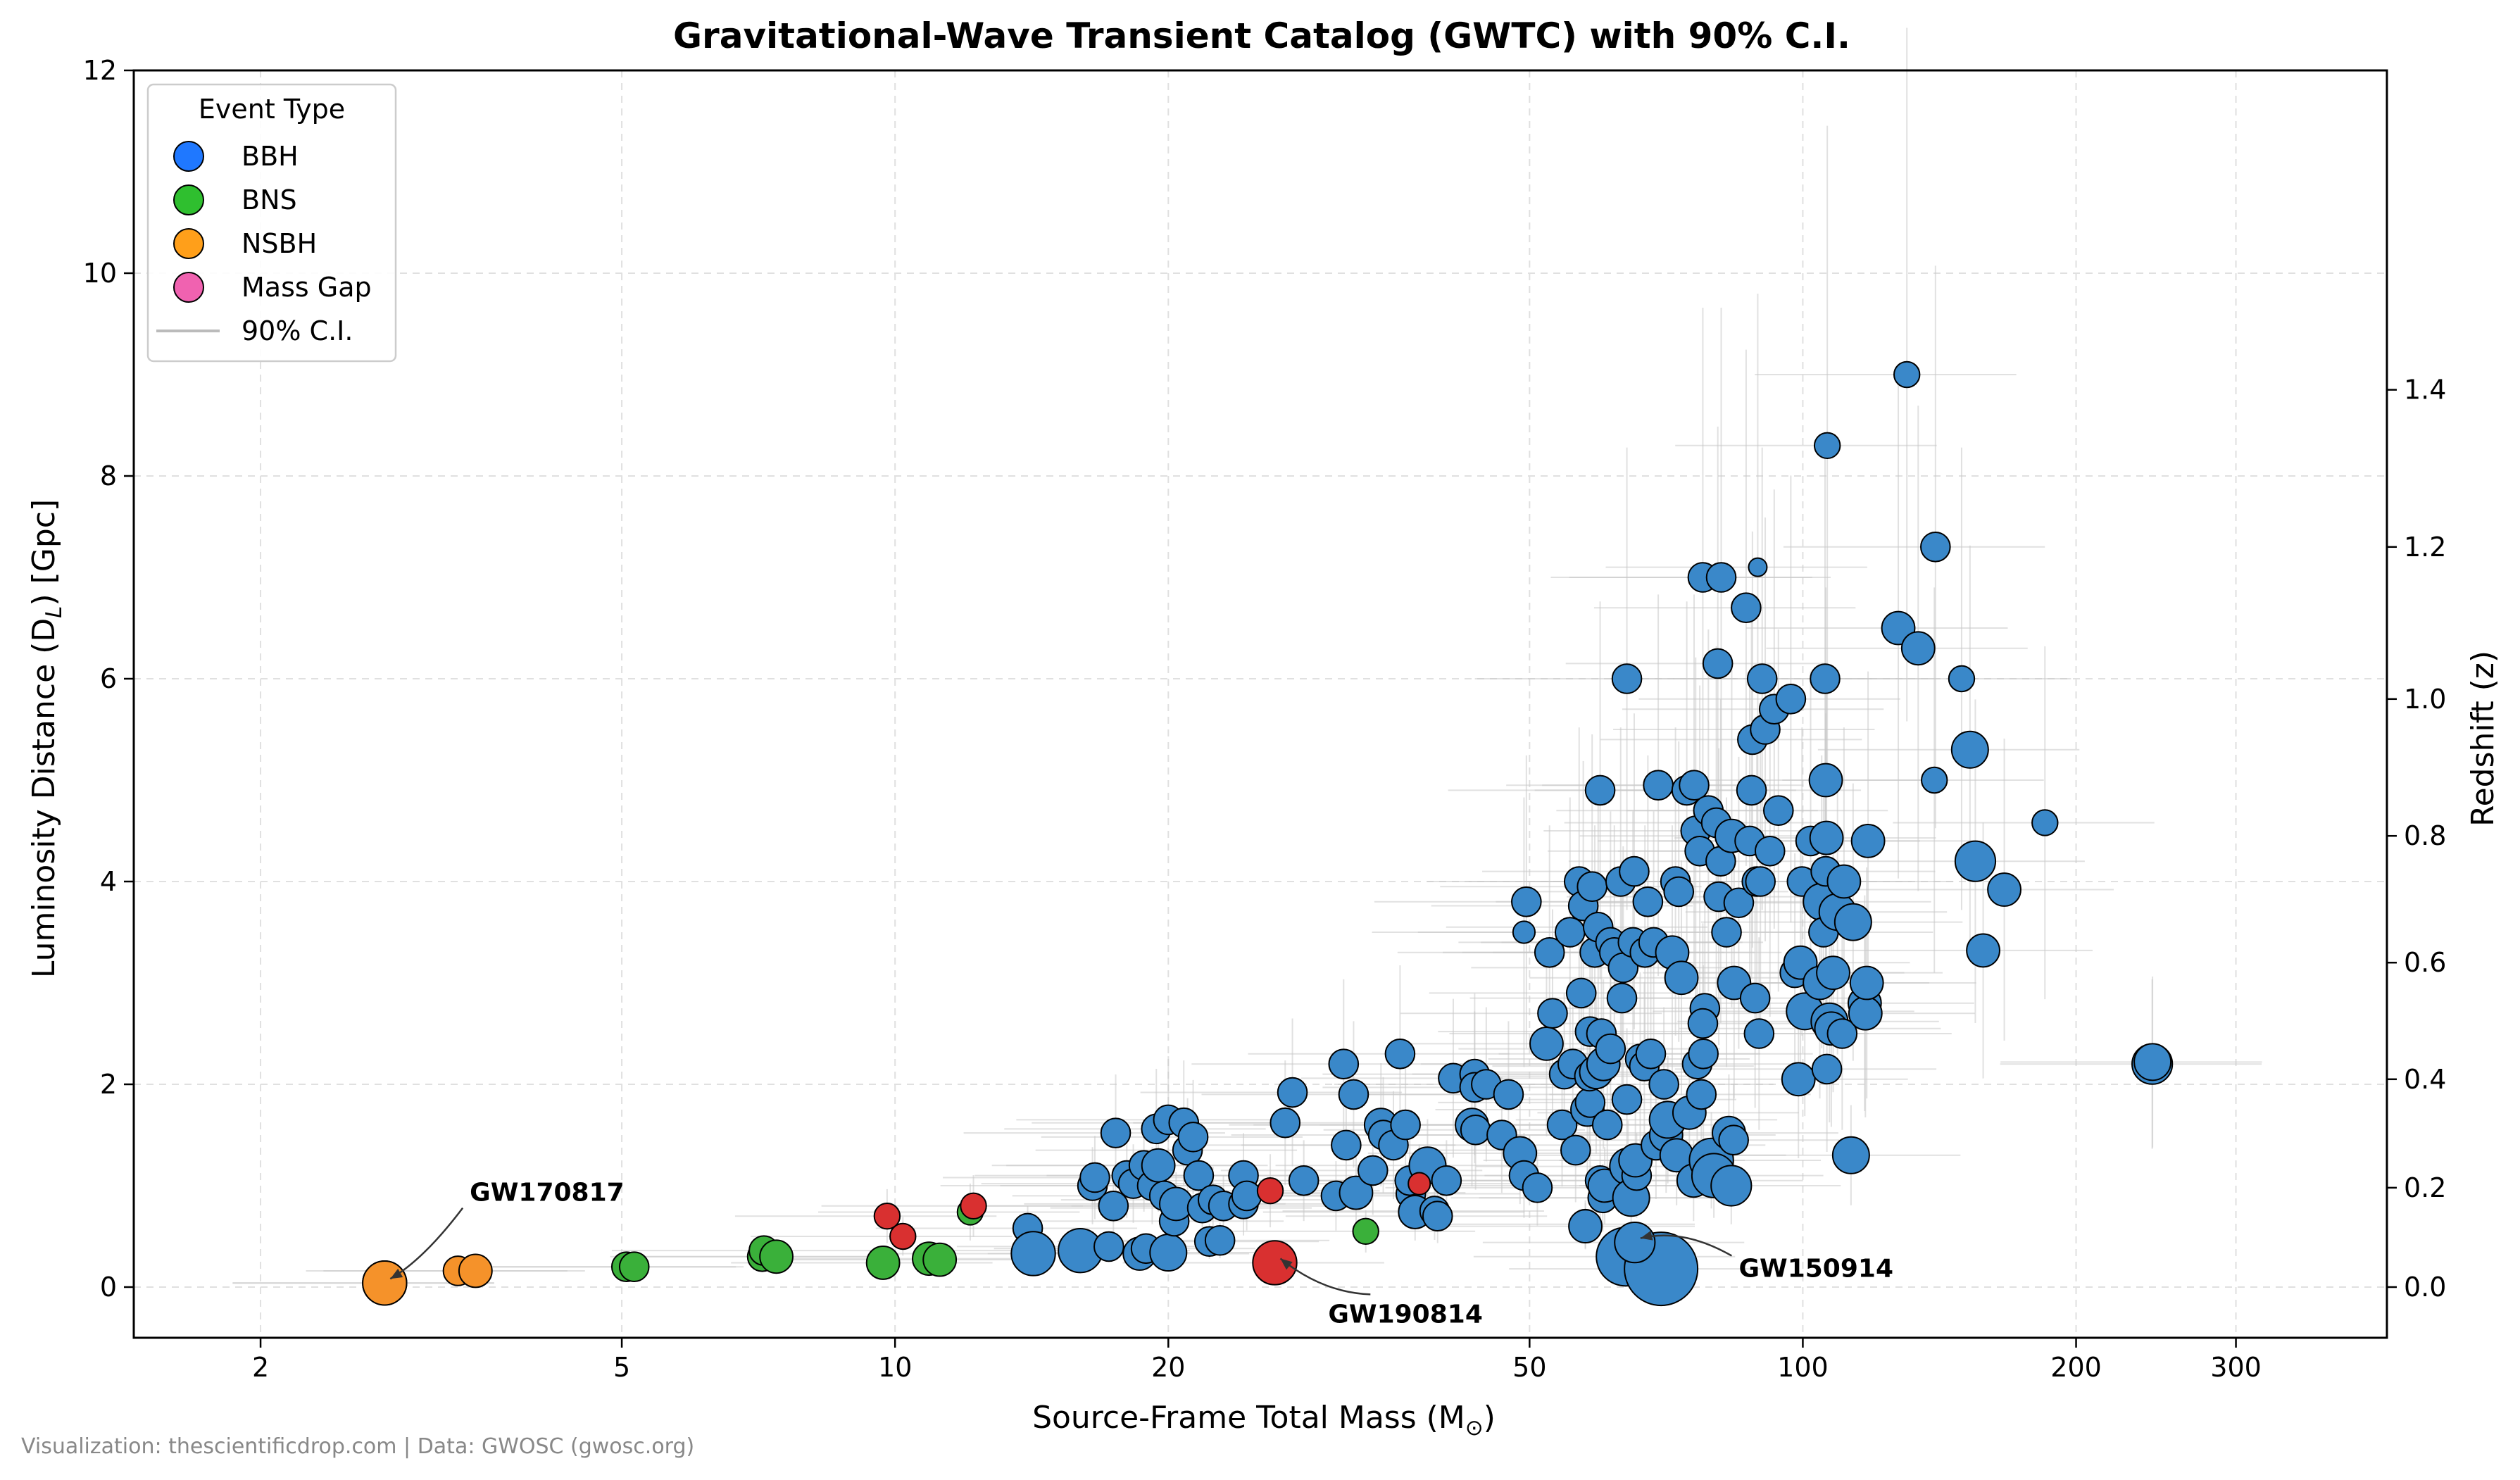 The width and height of the screenshot is (2520, 1480). I want to click on y2-tick-label-0.2: 0.2, so click(2425, 1188).